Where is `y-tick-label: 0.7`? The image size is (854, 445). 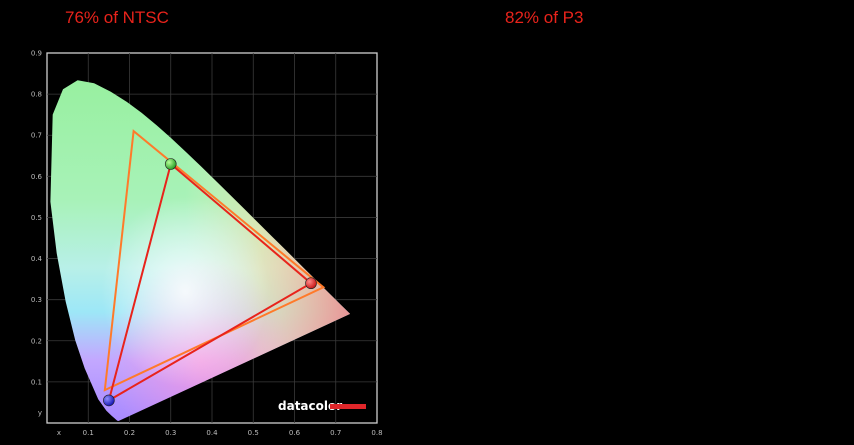 y-tick-label: 0.7 is located at coordinates (36, 136).